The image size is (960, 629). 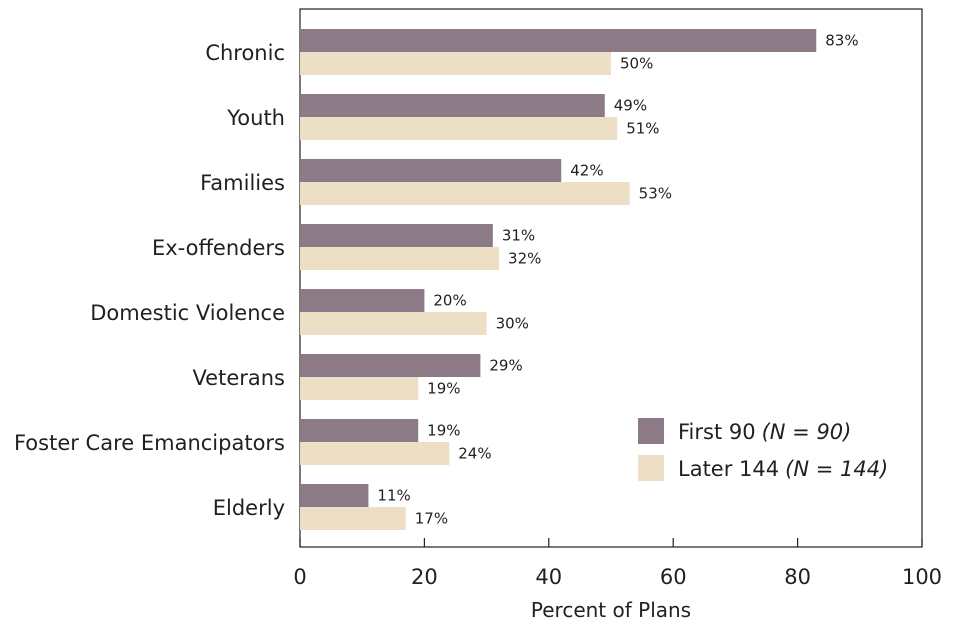 I want to click on x-tick-label: 20, so click(x=424, y=577).